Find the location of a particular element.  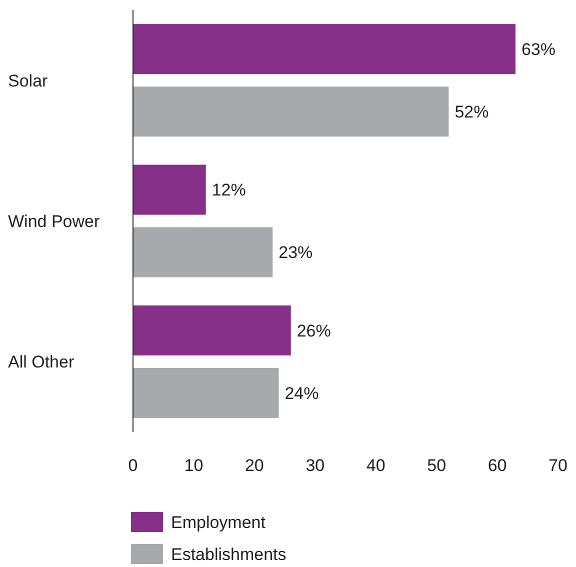

legend-label: Employment is located at coordinates (218, 522).